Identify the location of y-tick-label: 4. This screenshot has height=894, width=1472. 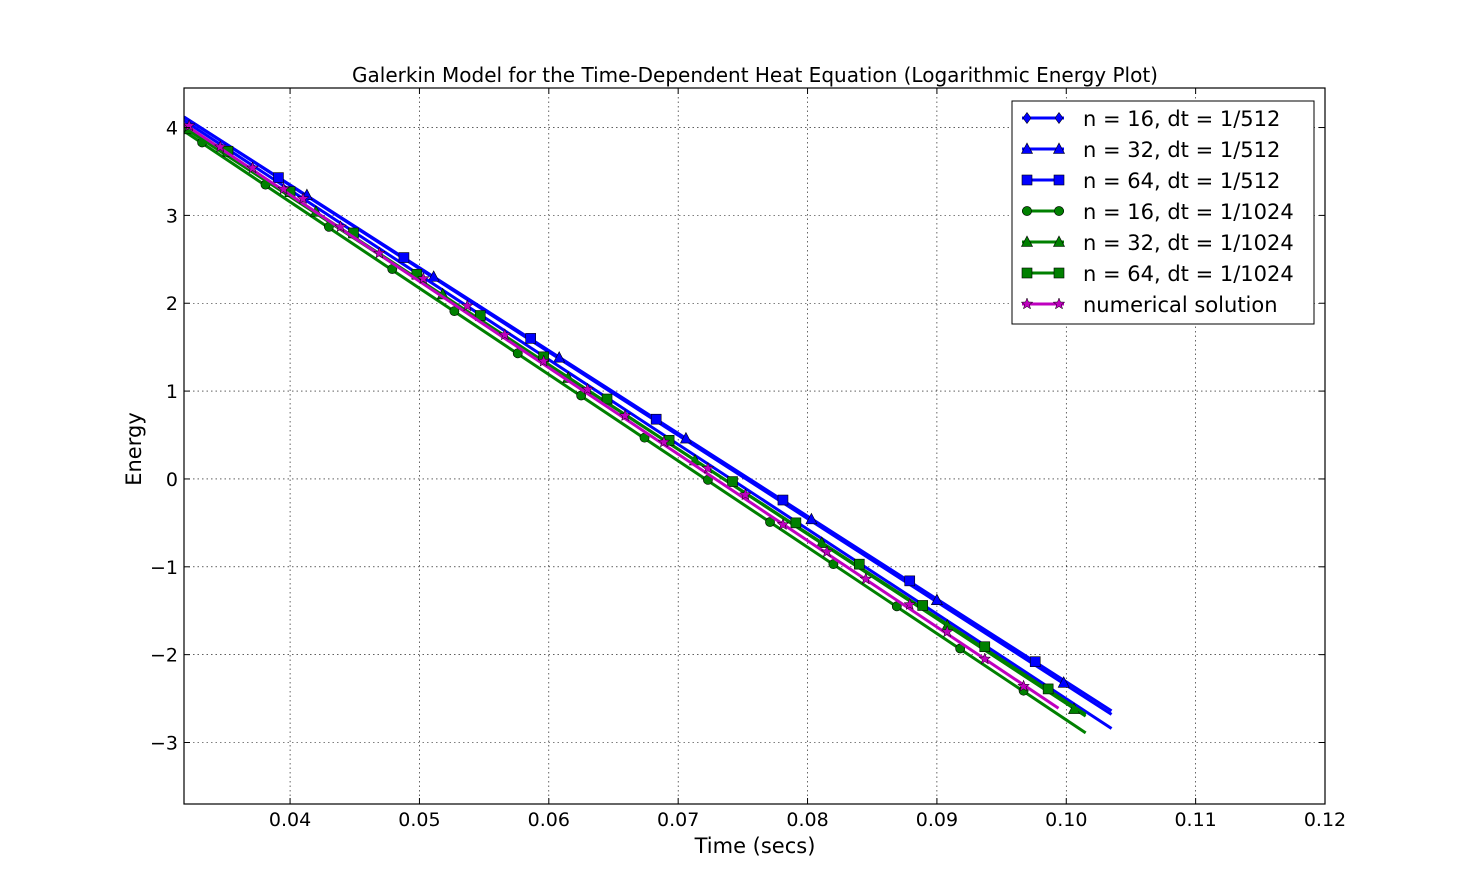
(172, 129).